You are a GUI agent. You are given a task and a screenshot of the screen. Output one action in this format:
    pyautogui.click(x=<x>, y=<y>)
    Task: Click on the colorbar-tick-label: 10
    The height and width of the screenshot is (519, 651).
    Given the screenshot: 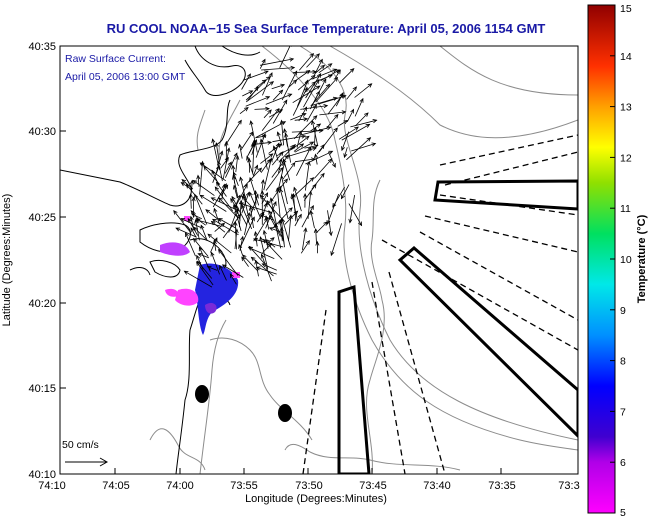 What is the action you would take?
    pyautogui.click(x=626, y=260)
    